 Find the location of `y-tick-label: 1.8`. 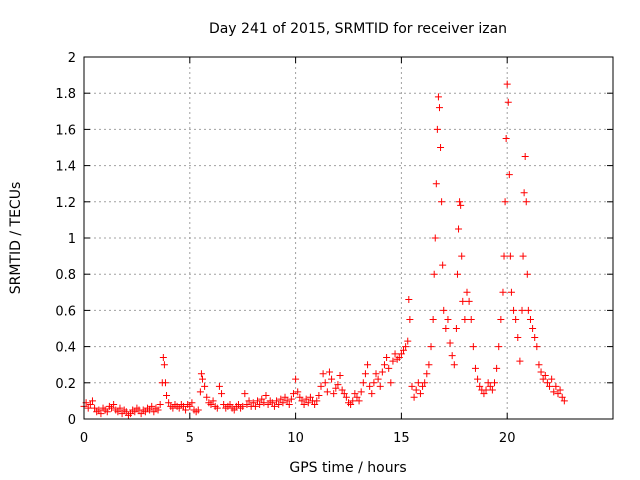

y-tick-label: 1.8 is located at coordinates (65, 94).